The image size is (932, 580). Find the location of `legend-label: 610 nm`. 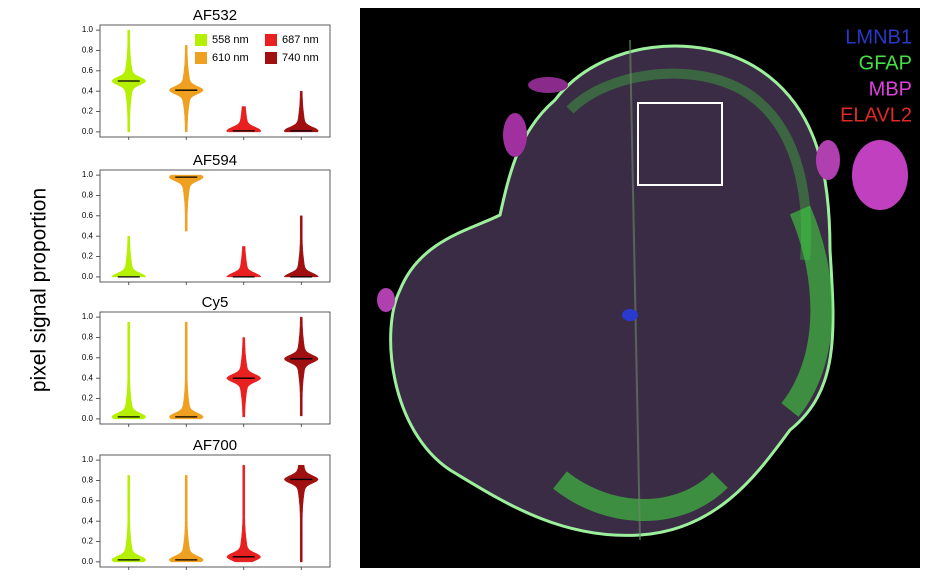

legend-label: 610 nm is located at coordinates (230, 58).